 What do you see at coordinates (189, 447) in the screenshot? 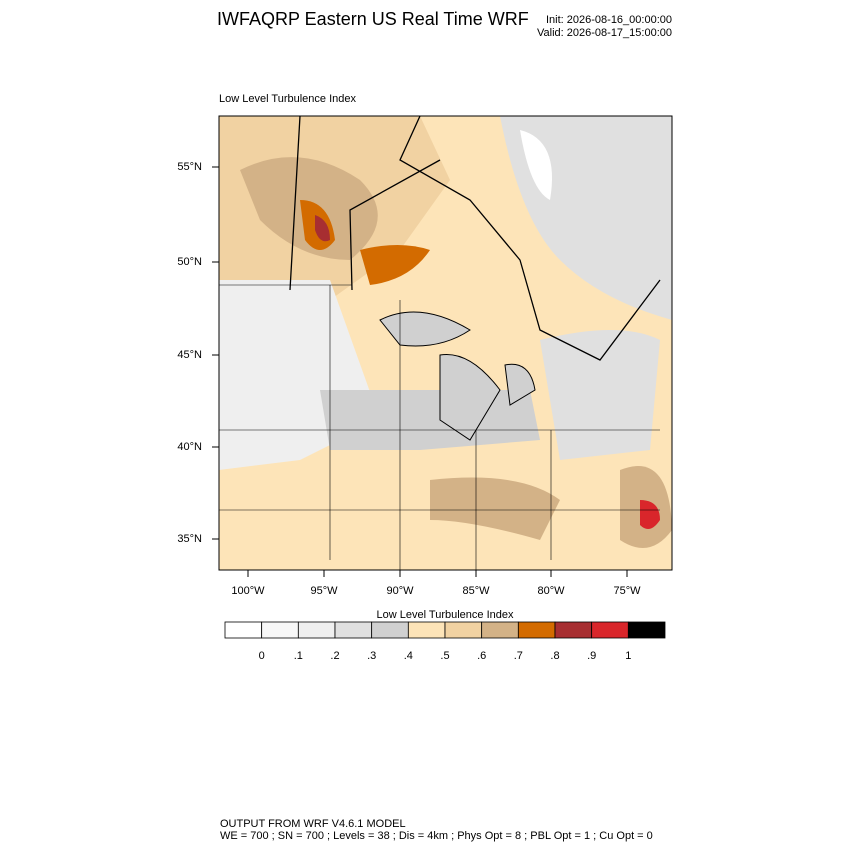
I see `lat-label: 40°N` at bounding box center [189, 447].